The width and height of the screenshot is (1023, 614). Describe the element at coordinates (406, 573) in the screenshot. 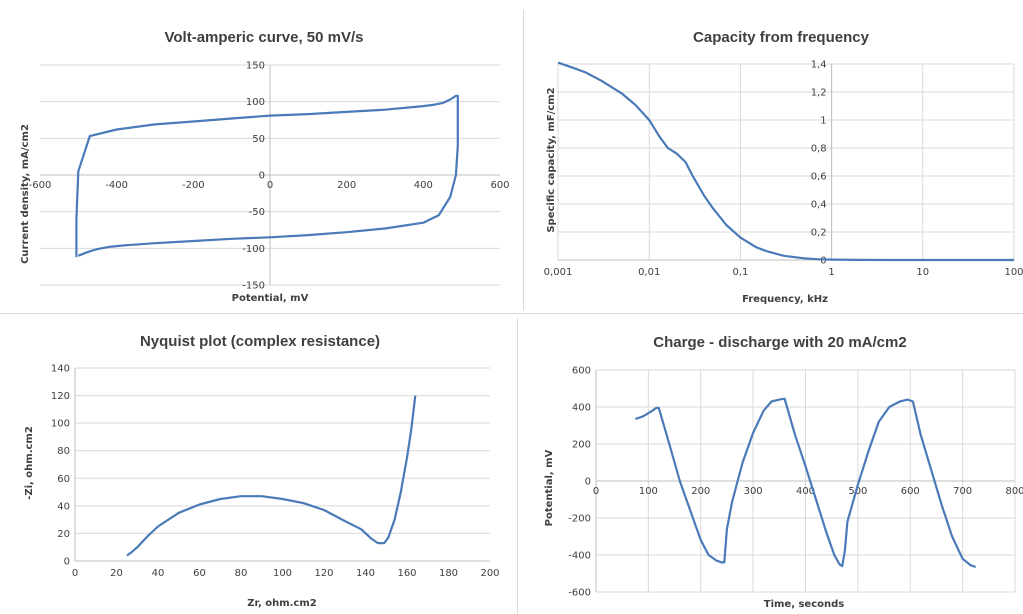

I see `x-tick-label: 160` at that location.